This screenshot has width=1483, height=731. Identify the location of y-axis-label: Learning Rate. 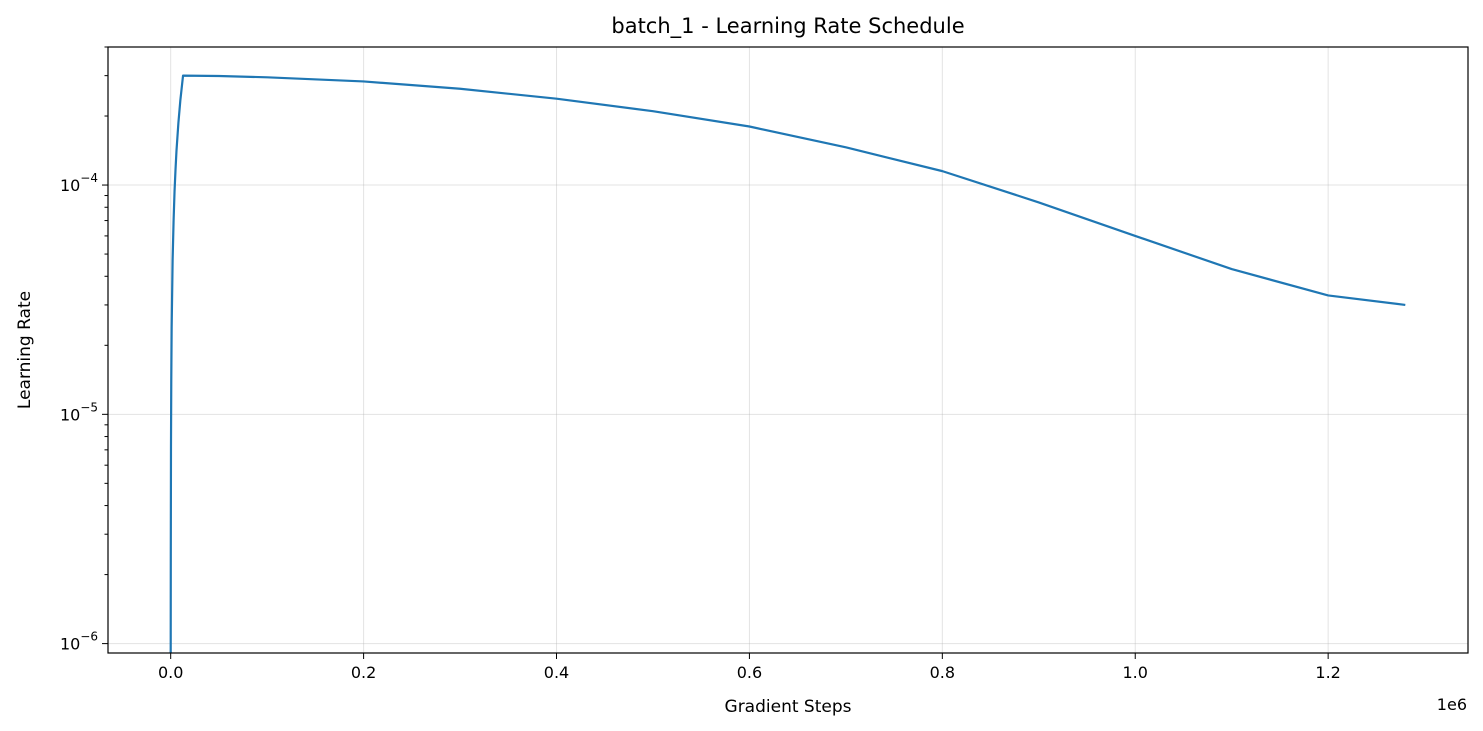
(25, 350).